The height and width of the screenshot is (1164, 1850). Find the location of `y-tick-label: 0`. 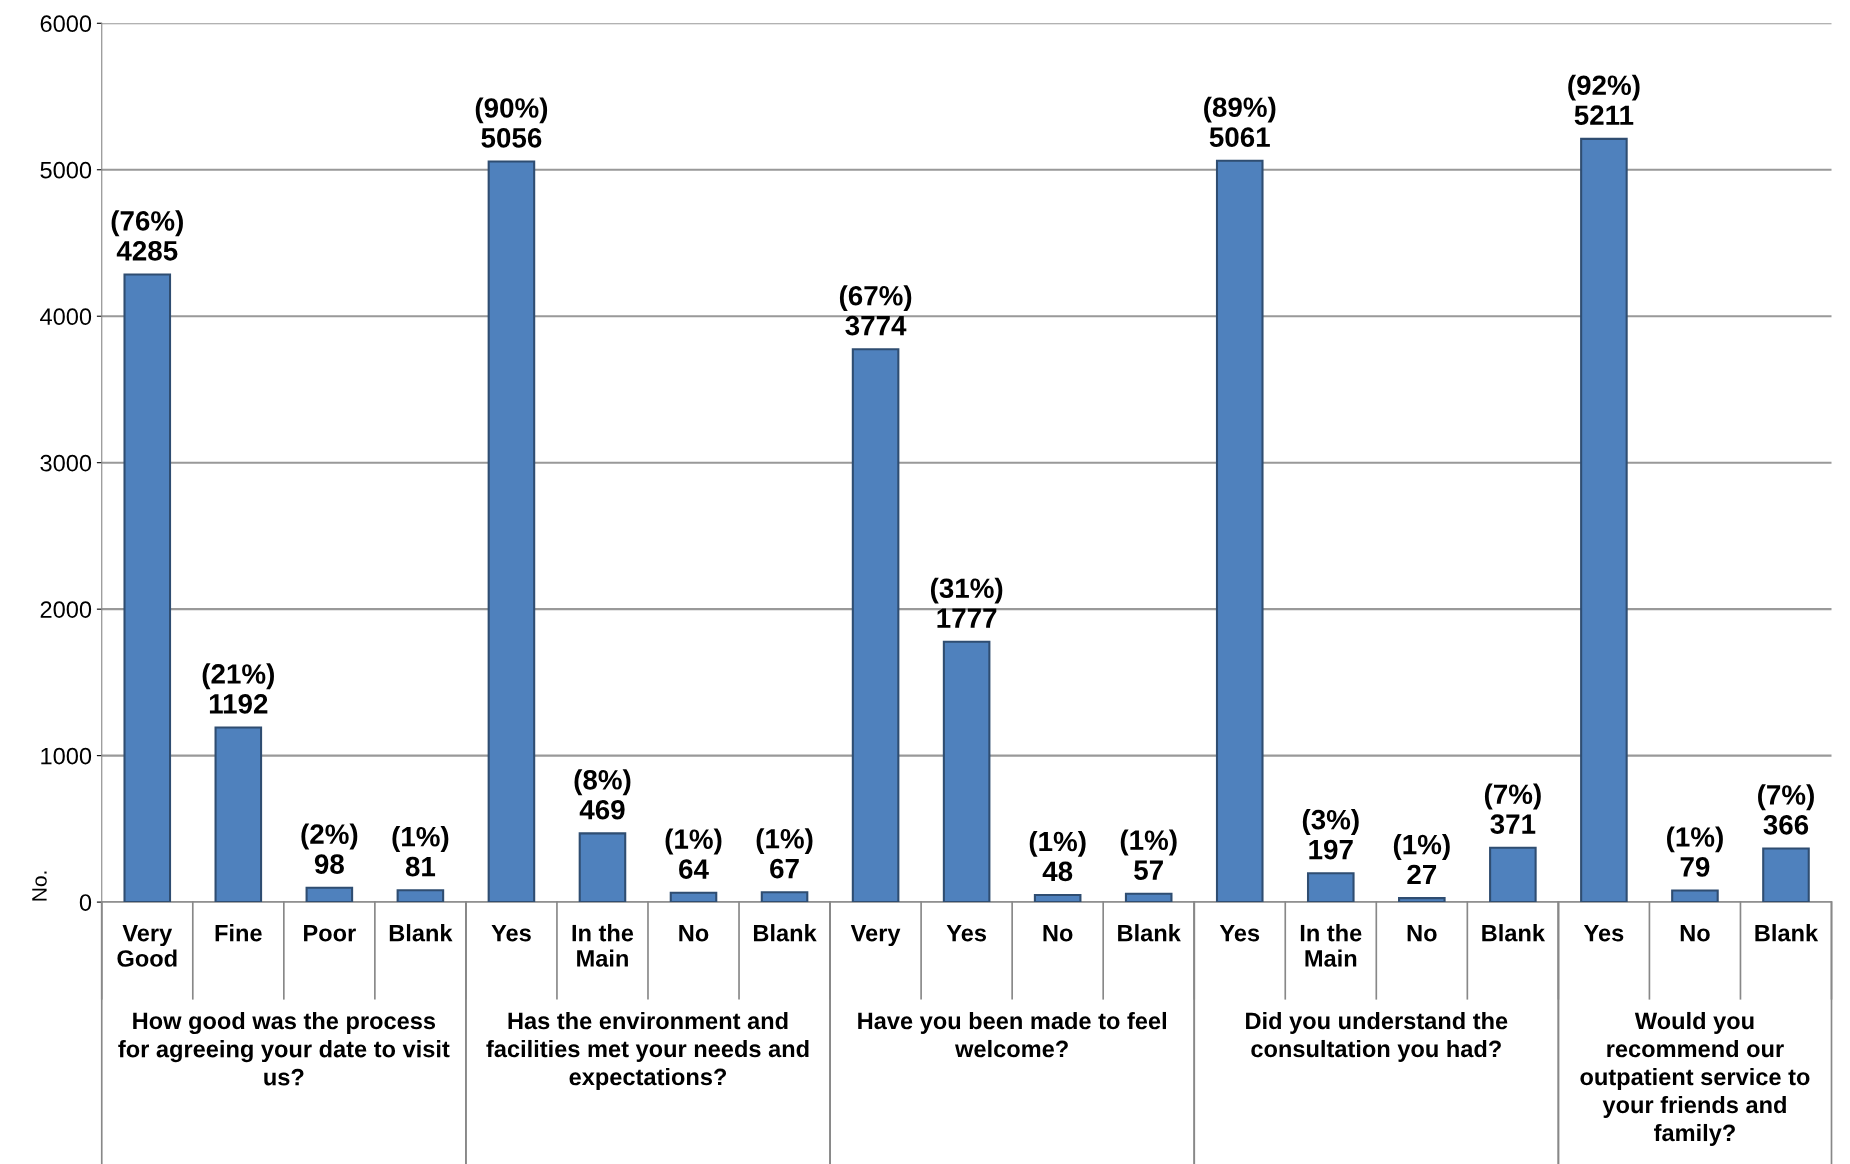

y-tick-label: 0 is located at coordinates (85, 902).